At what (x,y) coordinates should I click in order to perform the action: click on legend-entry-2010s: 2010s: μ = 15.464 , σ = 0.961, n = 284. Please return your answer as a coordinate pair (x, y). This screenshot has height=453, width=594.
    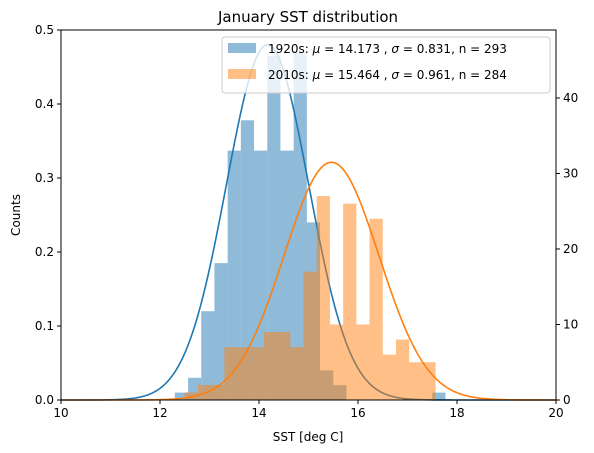
    Looking at the image, I should click on (387, 75).